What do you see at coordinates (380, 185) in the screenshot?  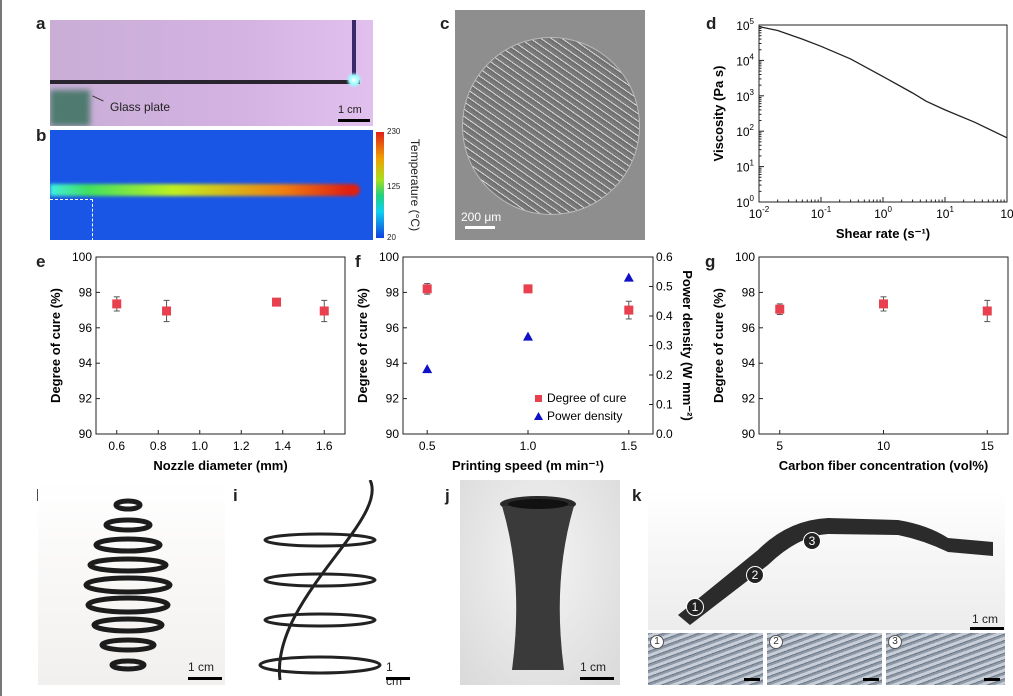 I see `temperature-colorbar` at bounding box center [380, 185].